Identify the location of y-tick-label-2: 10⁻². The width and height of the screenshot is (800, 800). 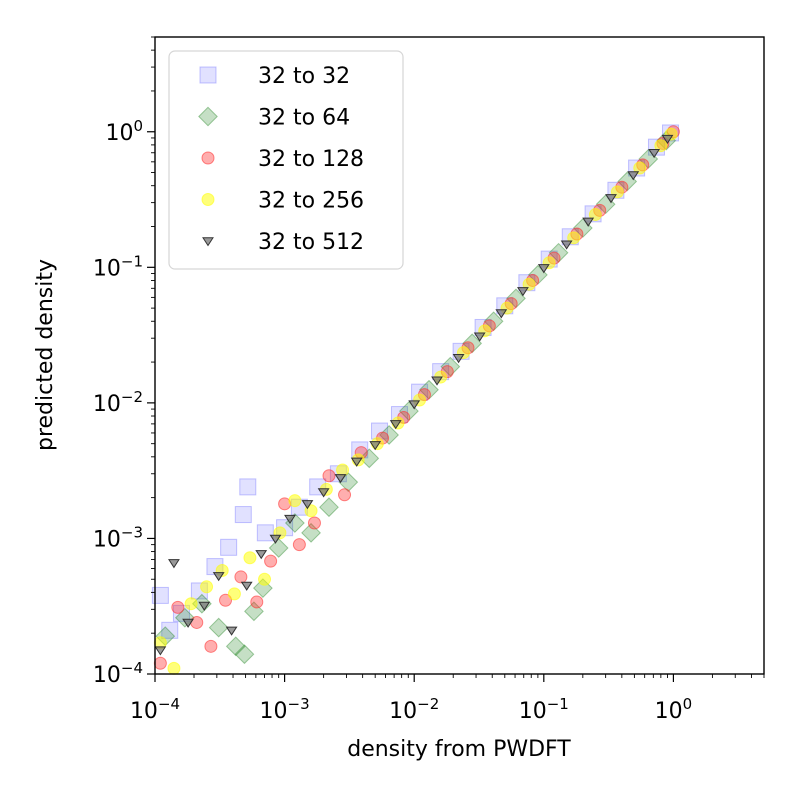
(118, 402).